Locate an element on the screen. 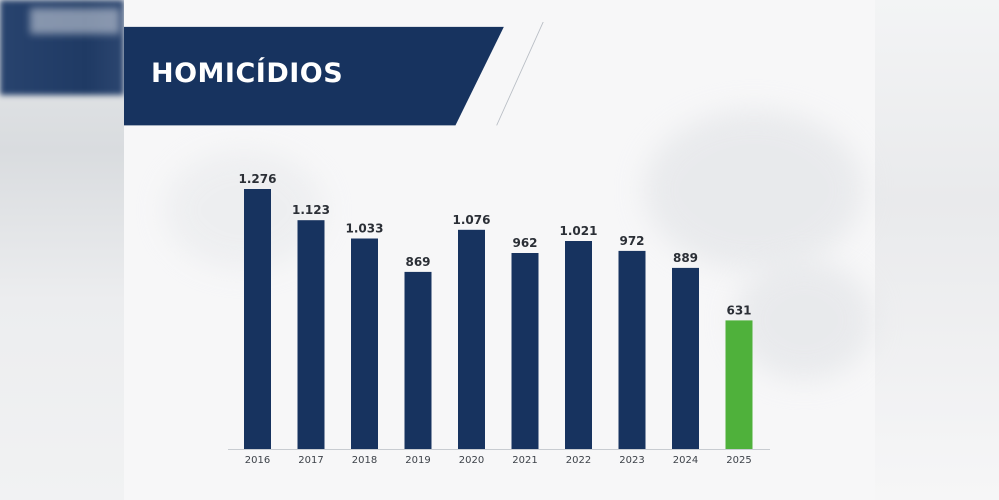 Image resolution: width=999 pixels, height=500 pixels. bar-2017 is located at coordinates (311, 334).